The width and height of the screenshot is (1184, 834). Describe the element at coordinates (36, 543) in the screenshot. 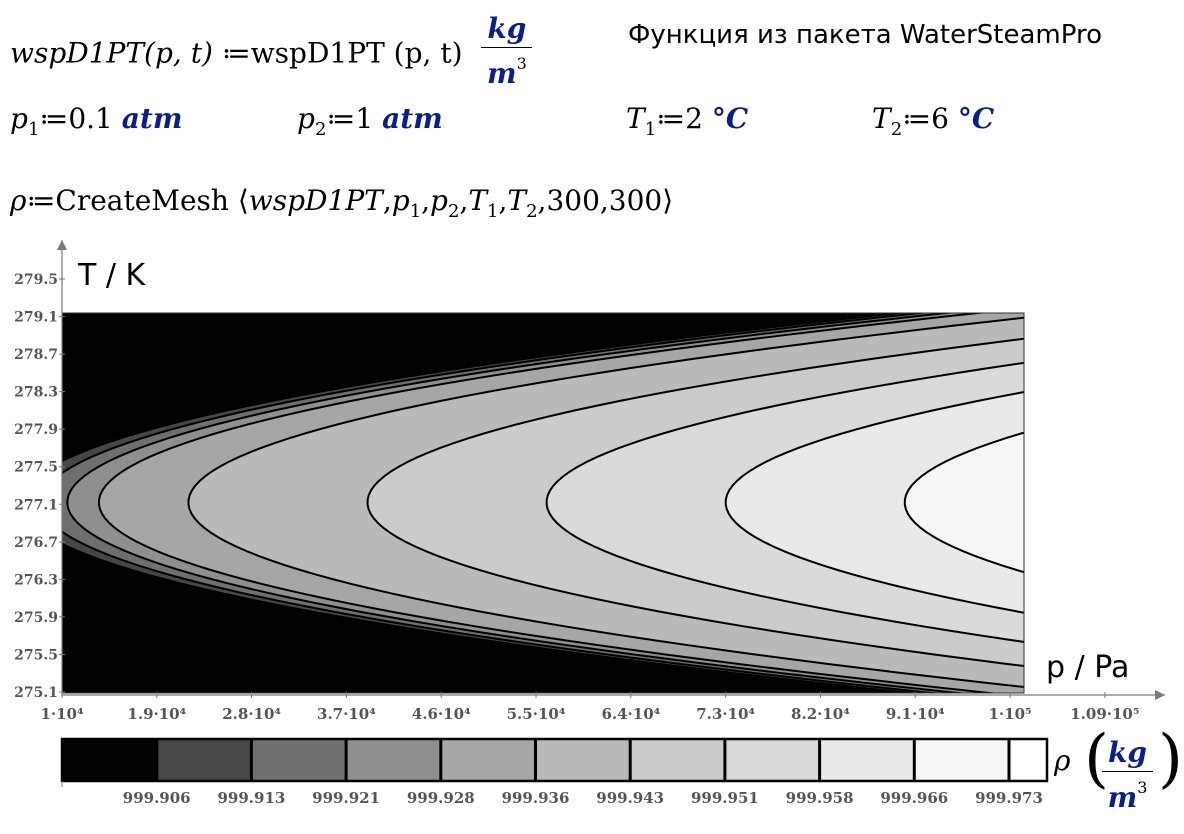

I see `y-tick-label: 276.7` at that location.